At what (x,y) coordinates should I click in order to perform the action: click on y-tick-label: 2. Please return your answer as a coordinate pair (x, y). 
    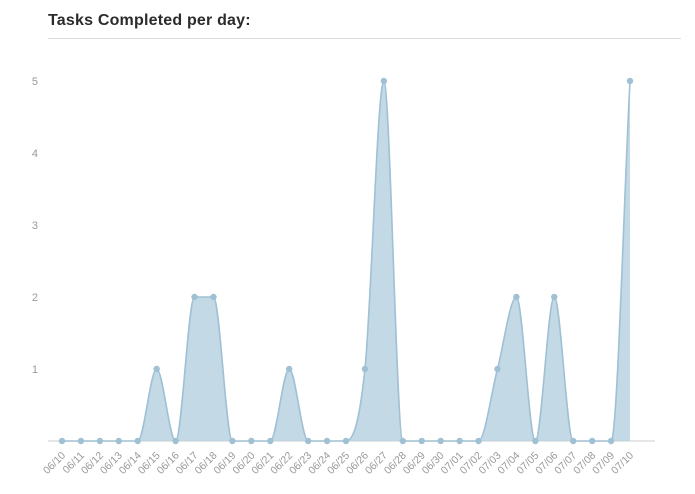
    Looking at the image, I should click on (35, 298).